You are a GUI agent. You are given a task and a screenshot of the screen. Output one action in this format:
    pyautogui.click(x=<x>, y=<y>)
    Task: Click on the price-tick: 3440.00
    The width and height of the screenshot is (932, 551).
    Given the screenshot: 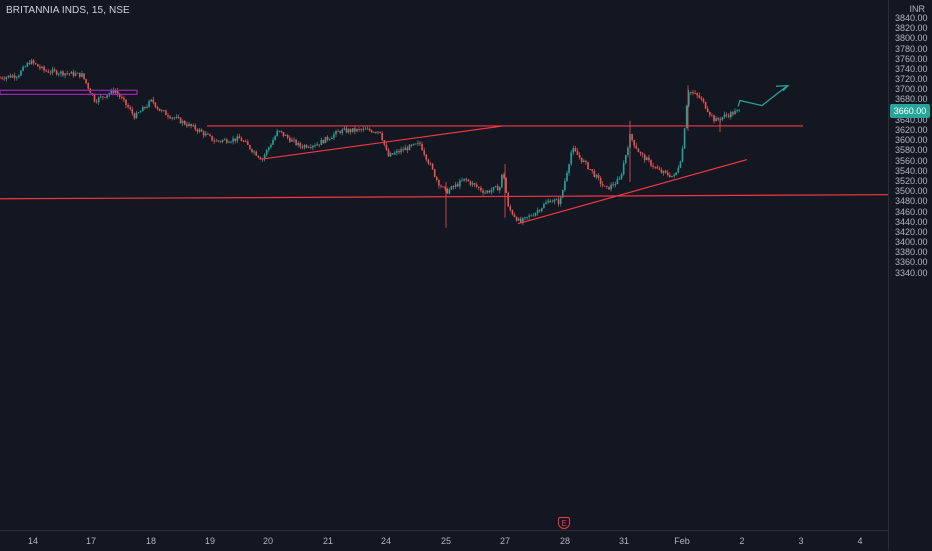 What is the action you would take?
    pyautogui.click(x=911, y=221)
    